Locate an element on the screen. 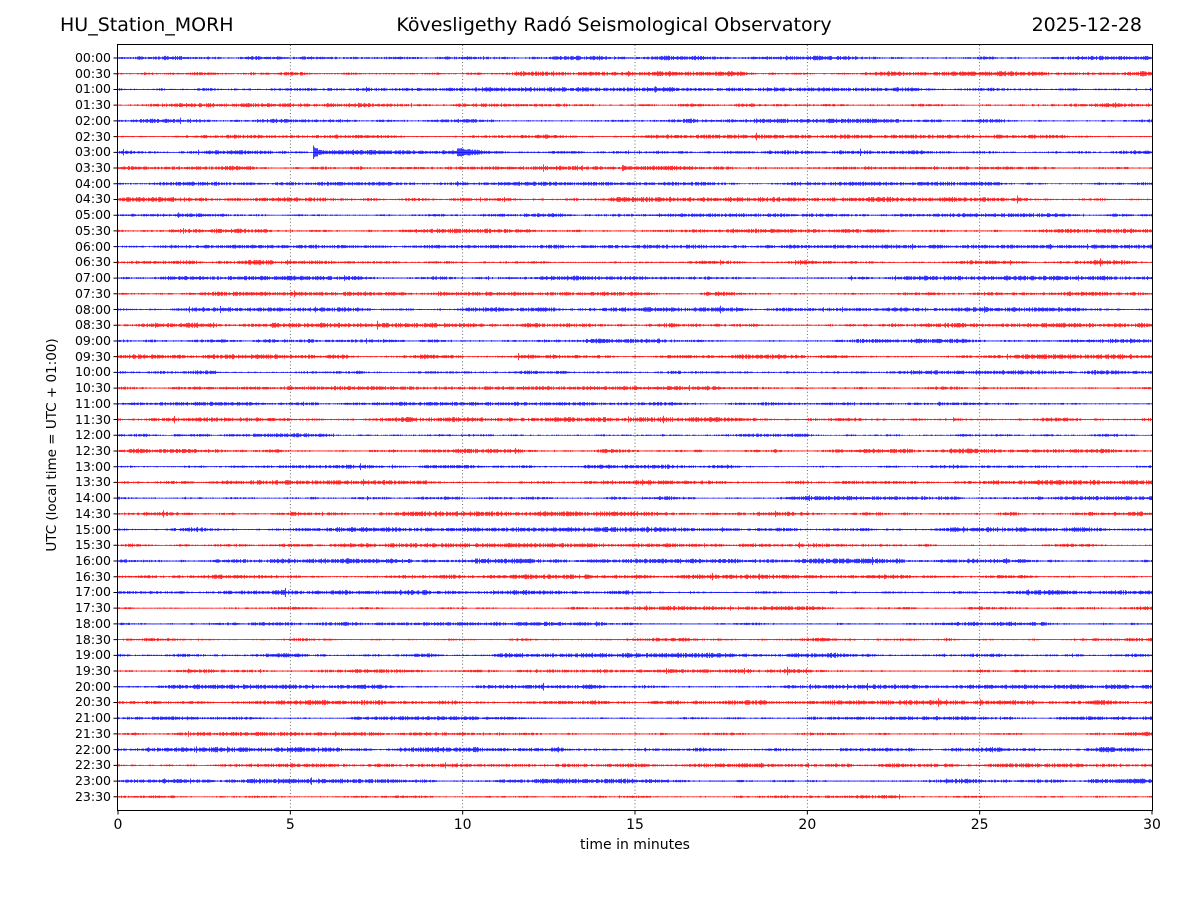 The width and height of the screenshot is (1200, 900). y-tick-label: 05:00 is located at coordinates (92, 215).